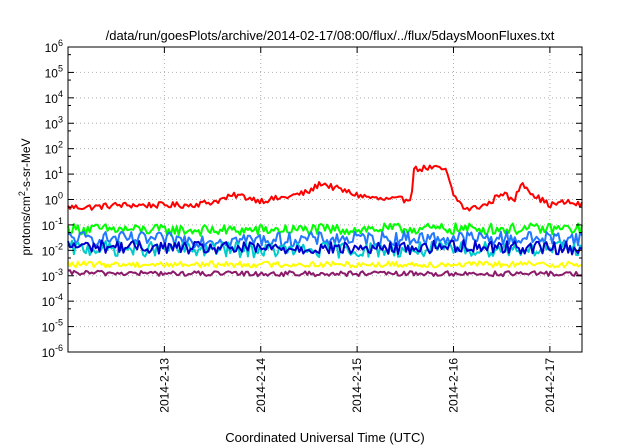  I want to click on y-tick-exponent: 1, so click(60, 170).